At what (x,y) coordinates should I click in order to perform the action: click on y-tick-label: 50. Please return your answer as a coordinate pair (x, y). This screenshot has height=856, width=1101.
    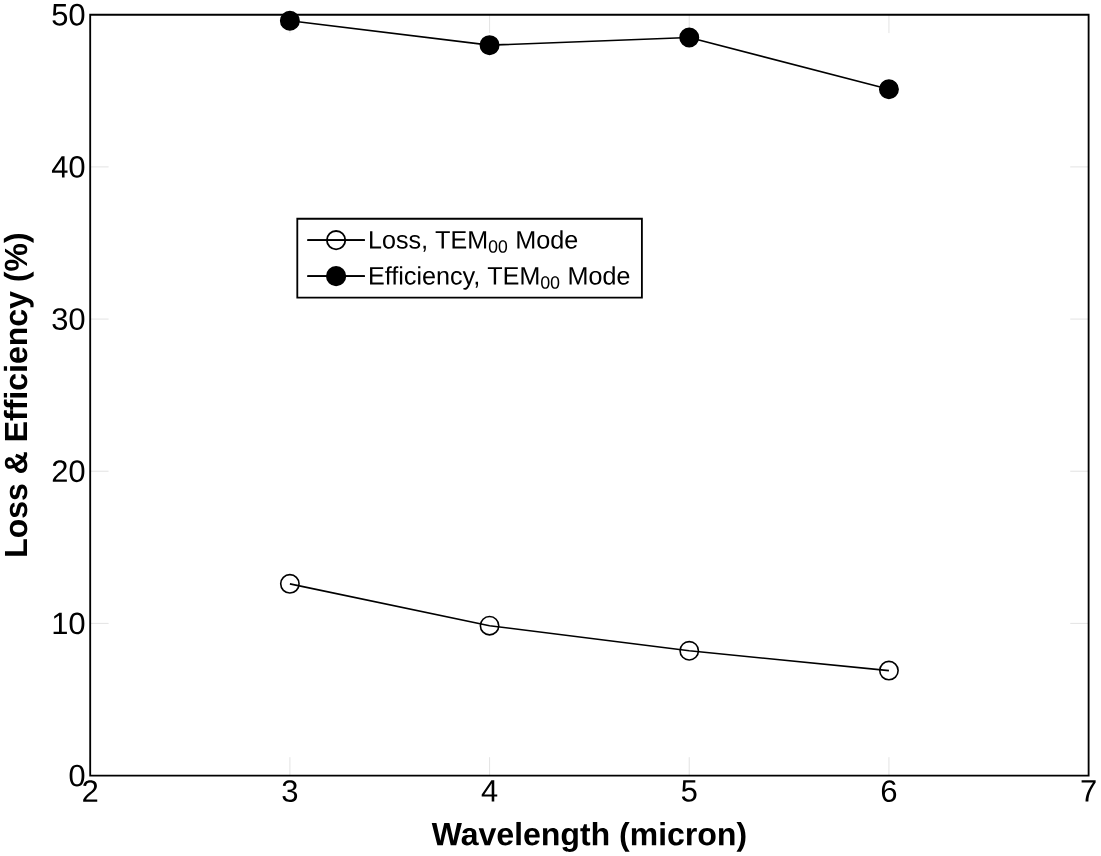
    Looking at the image, I should click on (68, 14).